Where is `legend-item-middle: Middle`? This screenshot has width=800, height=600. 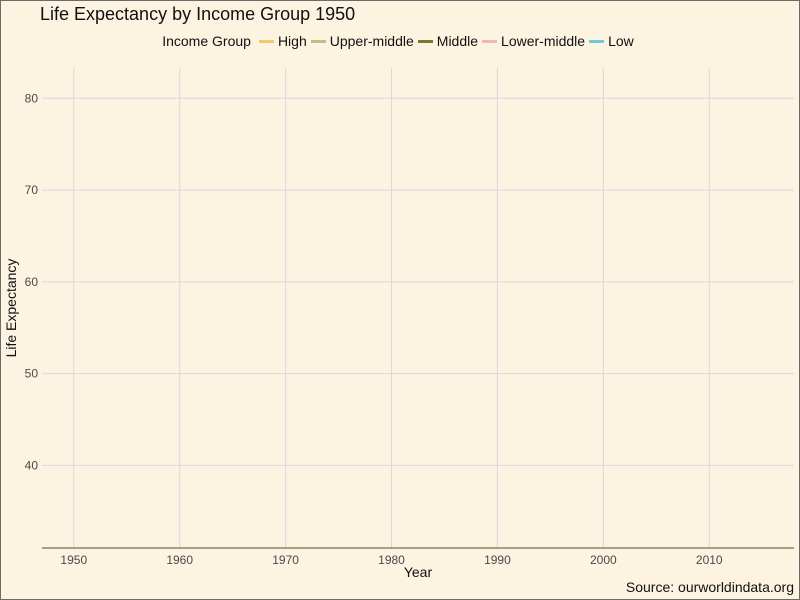
legend-item-middle: Middle is located at coordinates (448, 41).